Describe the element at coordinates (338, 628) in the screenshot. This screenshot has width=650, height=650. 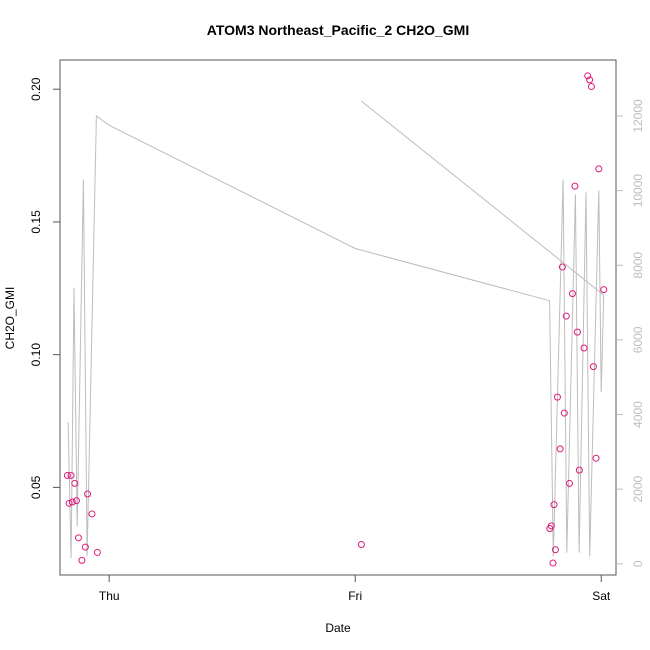
I see `x-axis-label: Date` at that location.